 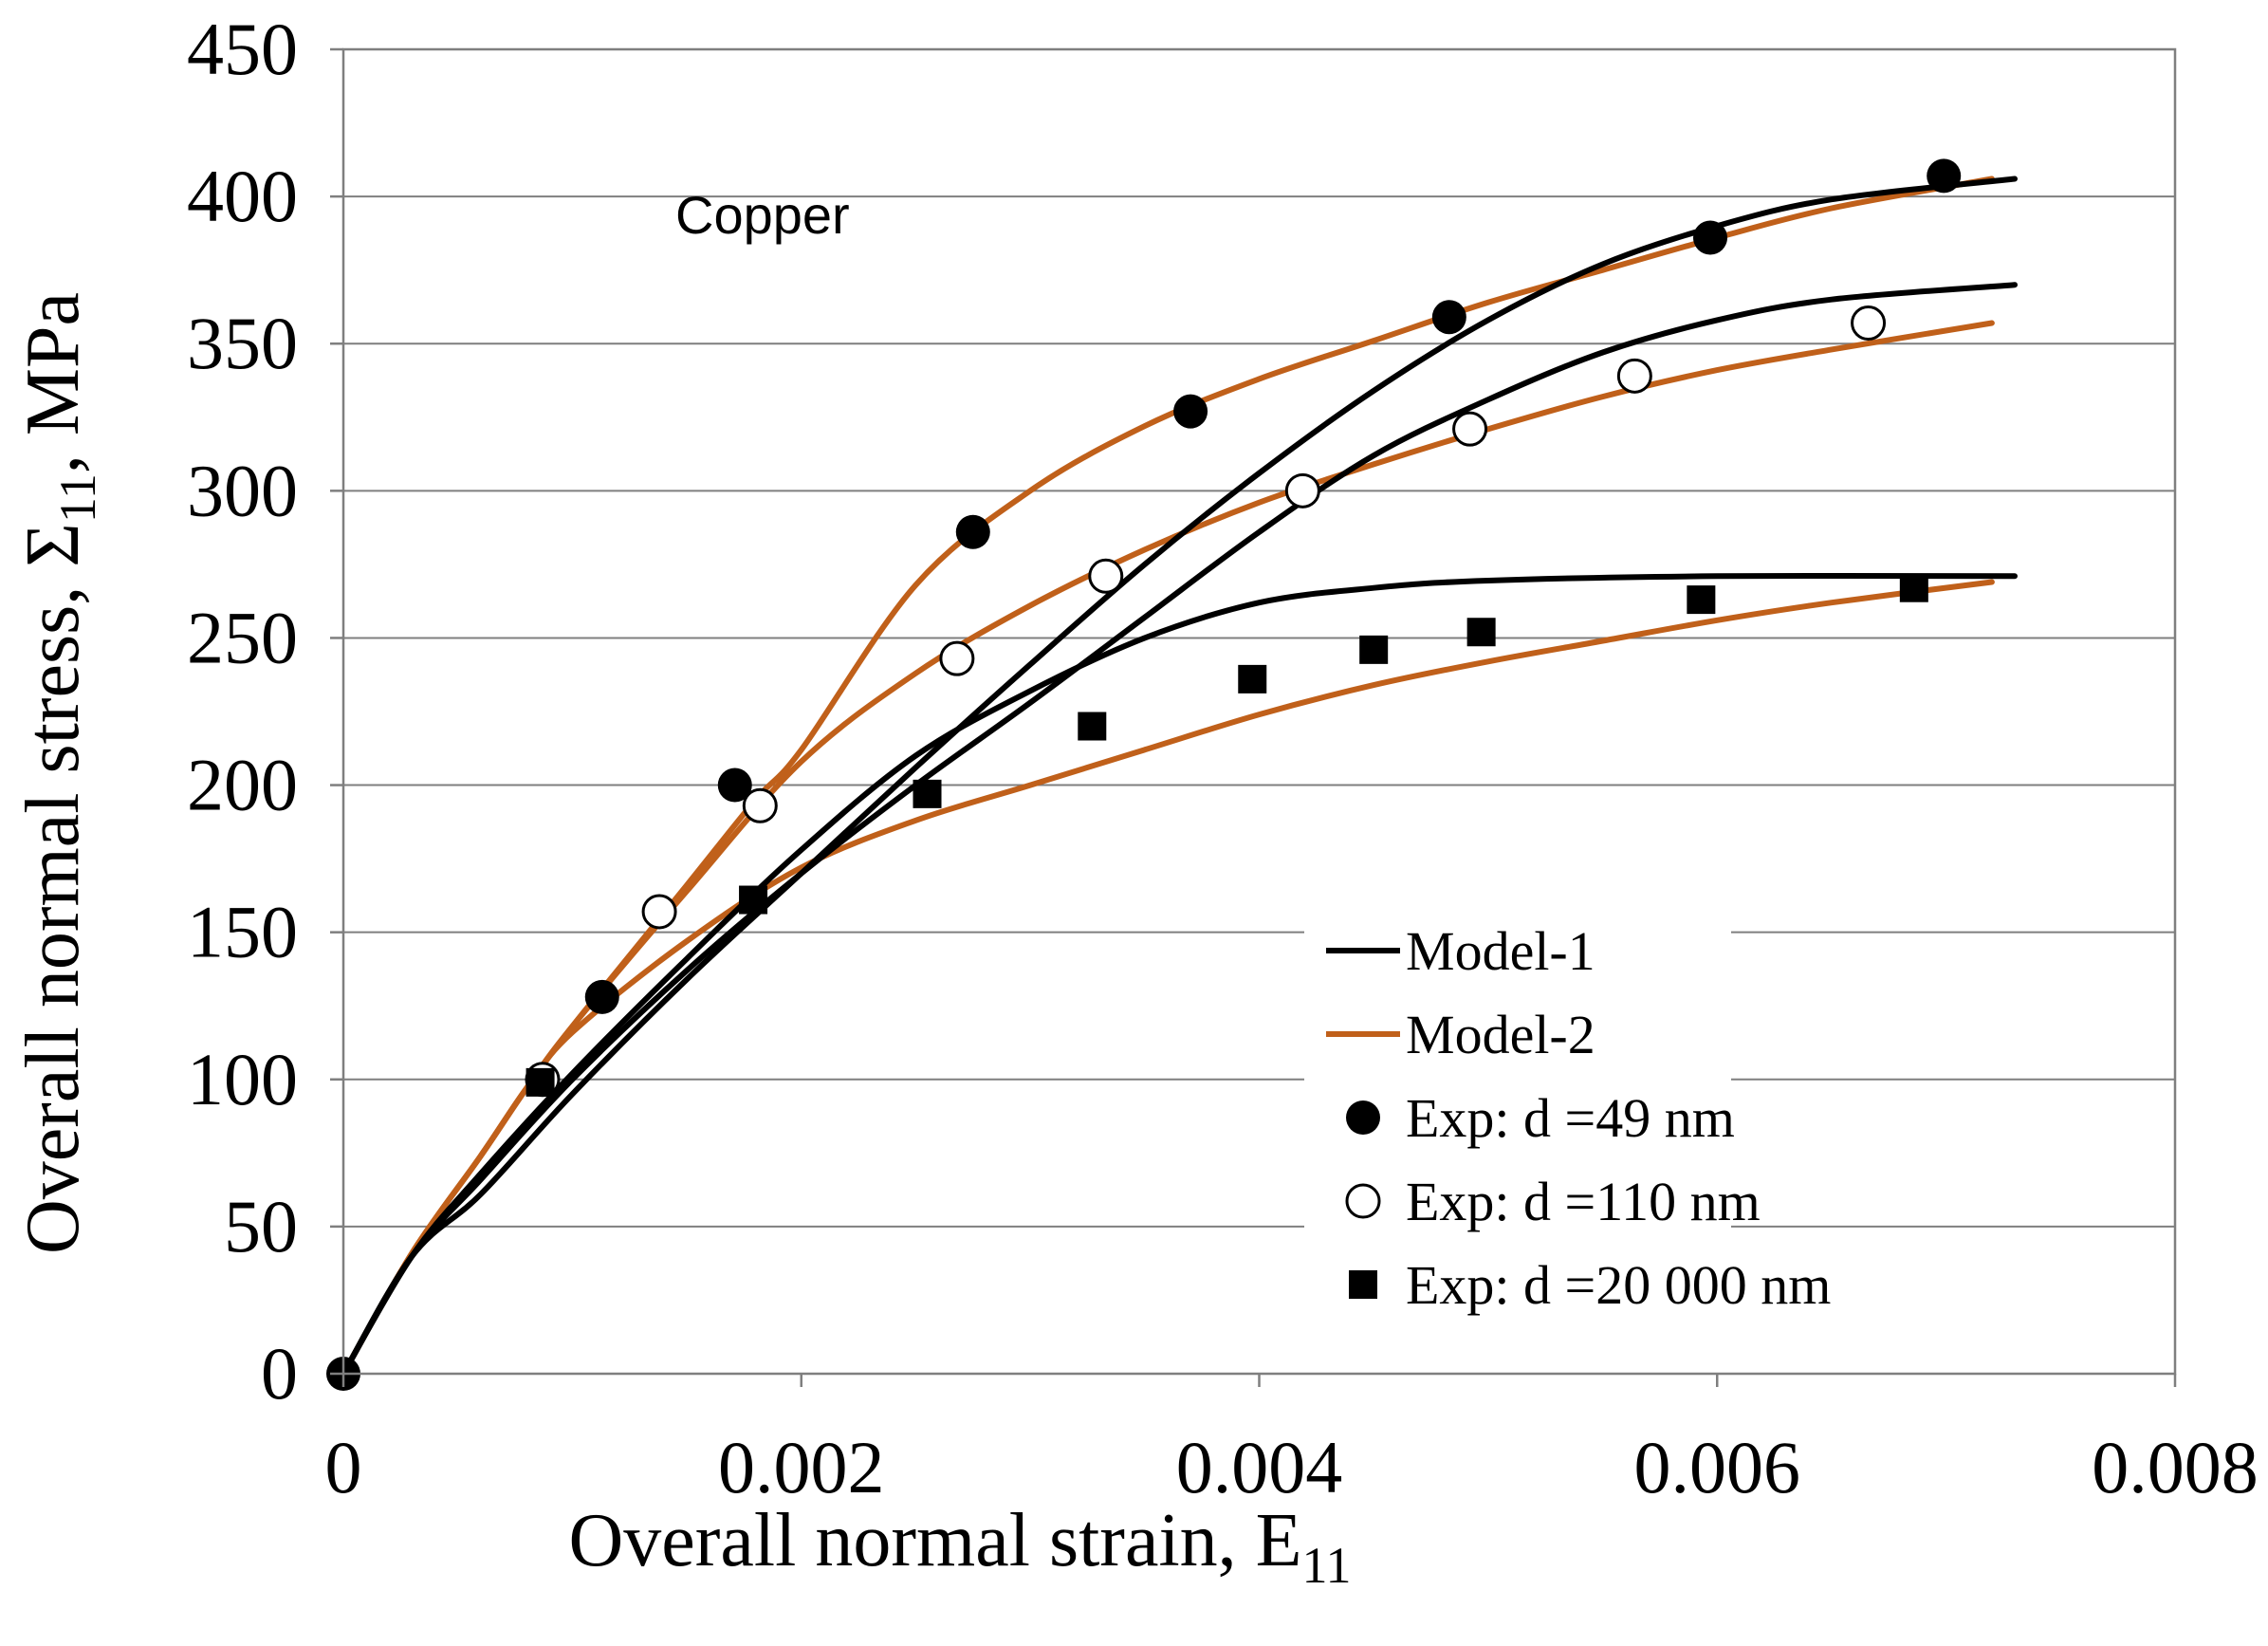 What do you see at coordinates (279, 1373) in the screenshot?
I see `y-tick-label: 0` at bounding box center [279, 1373].